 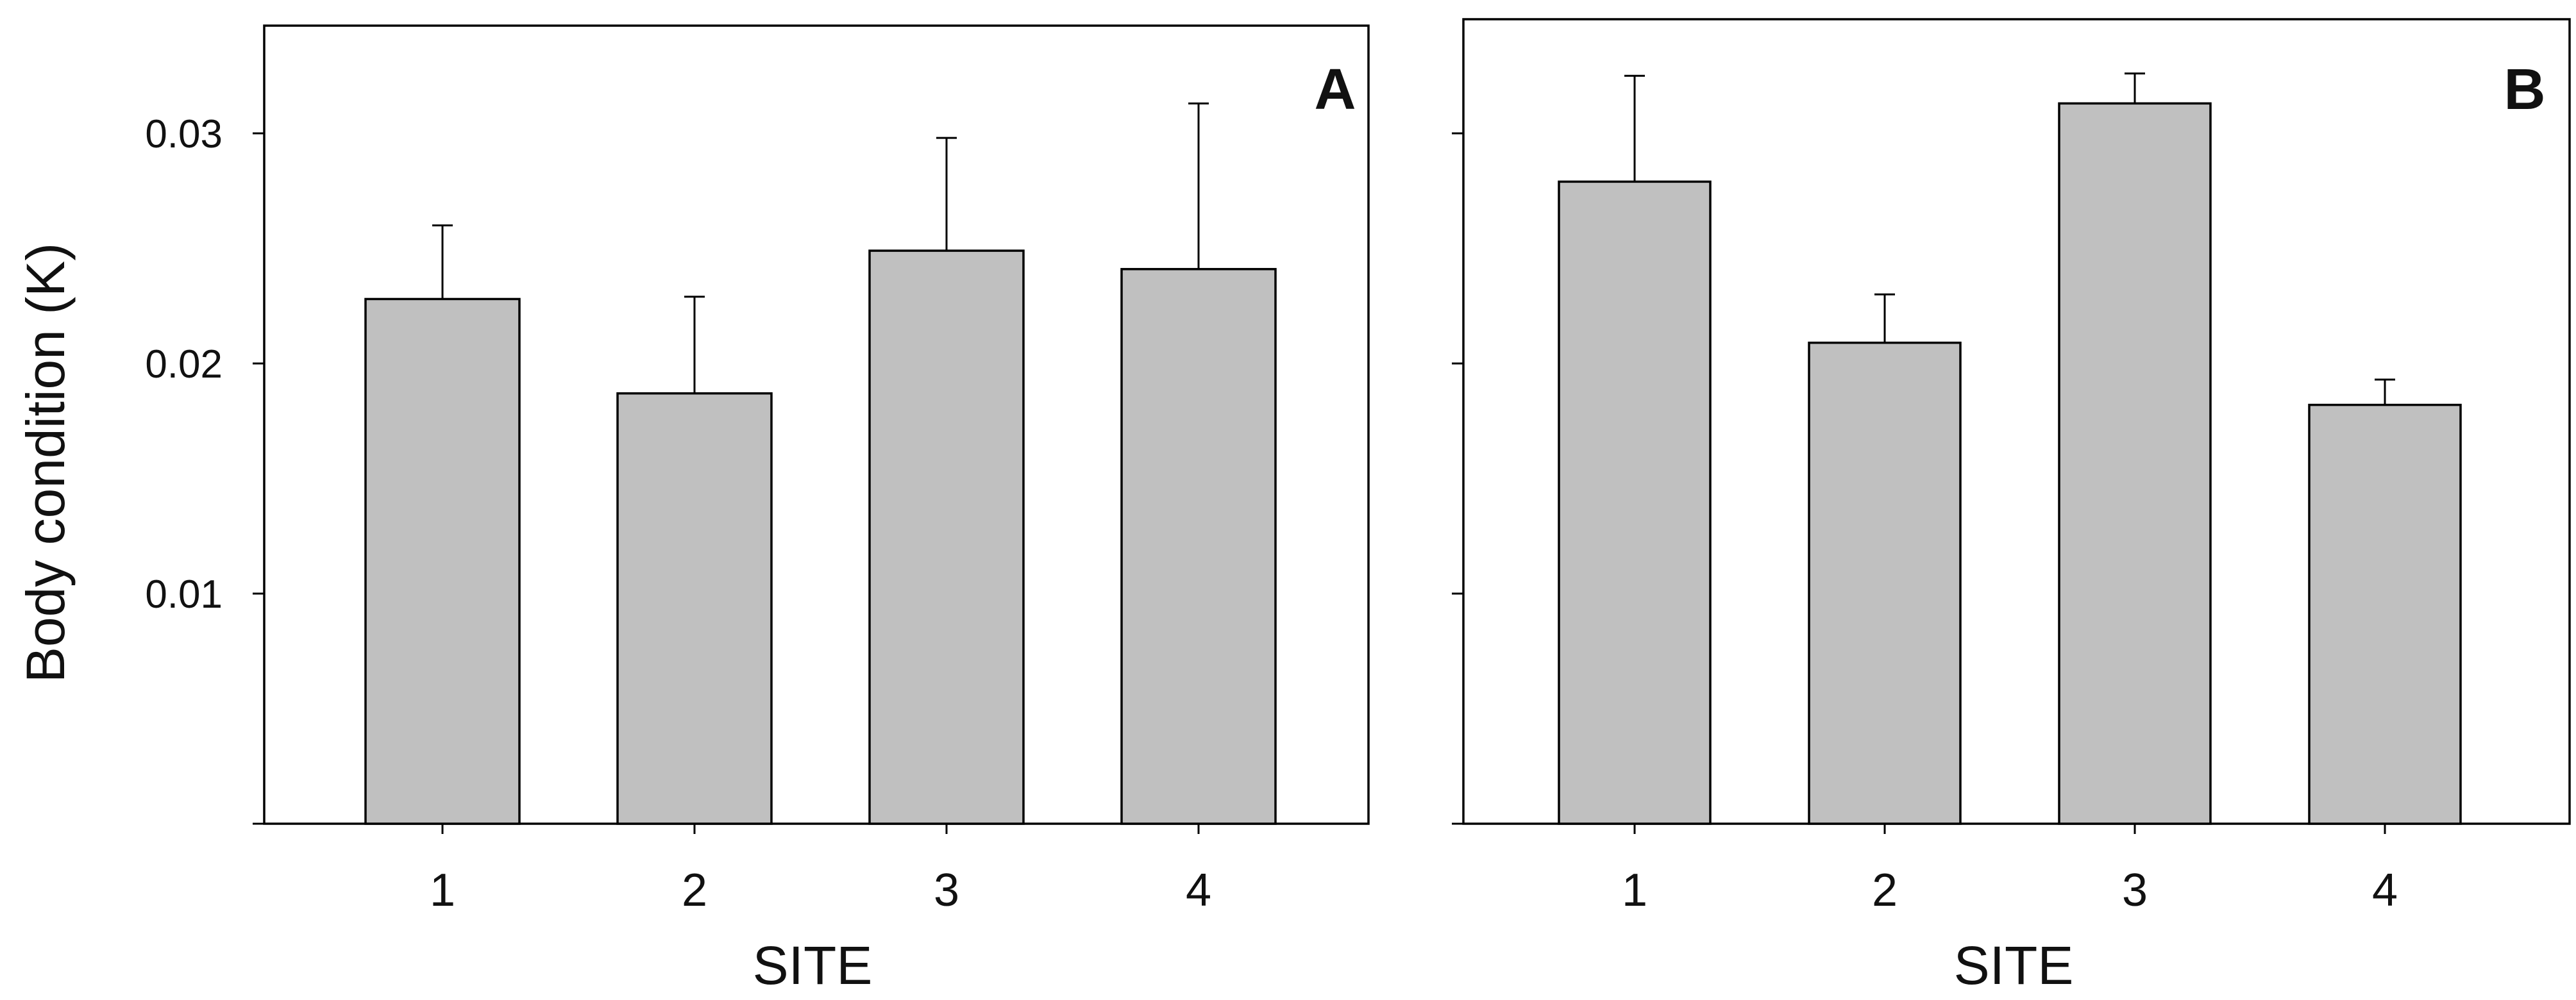 What do you see at coordinates (184, 365) in the screenshot?
I see `panel-a-y-tick-label: 0.02` at bounding box center [184, 365].